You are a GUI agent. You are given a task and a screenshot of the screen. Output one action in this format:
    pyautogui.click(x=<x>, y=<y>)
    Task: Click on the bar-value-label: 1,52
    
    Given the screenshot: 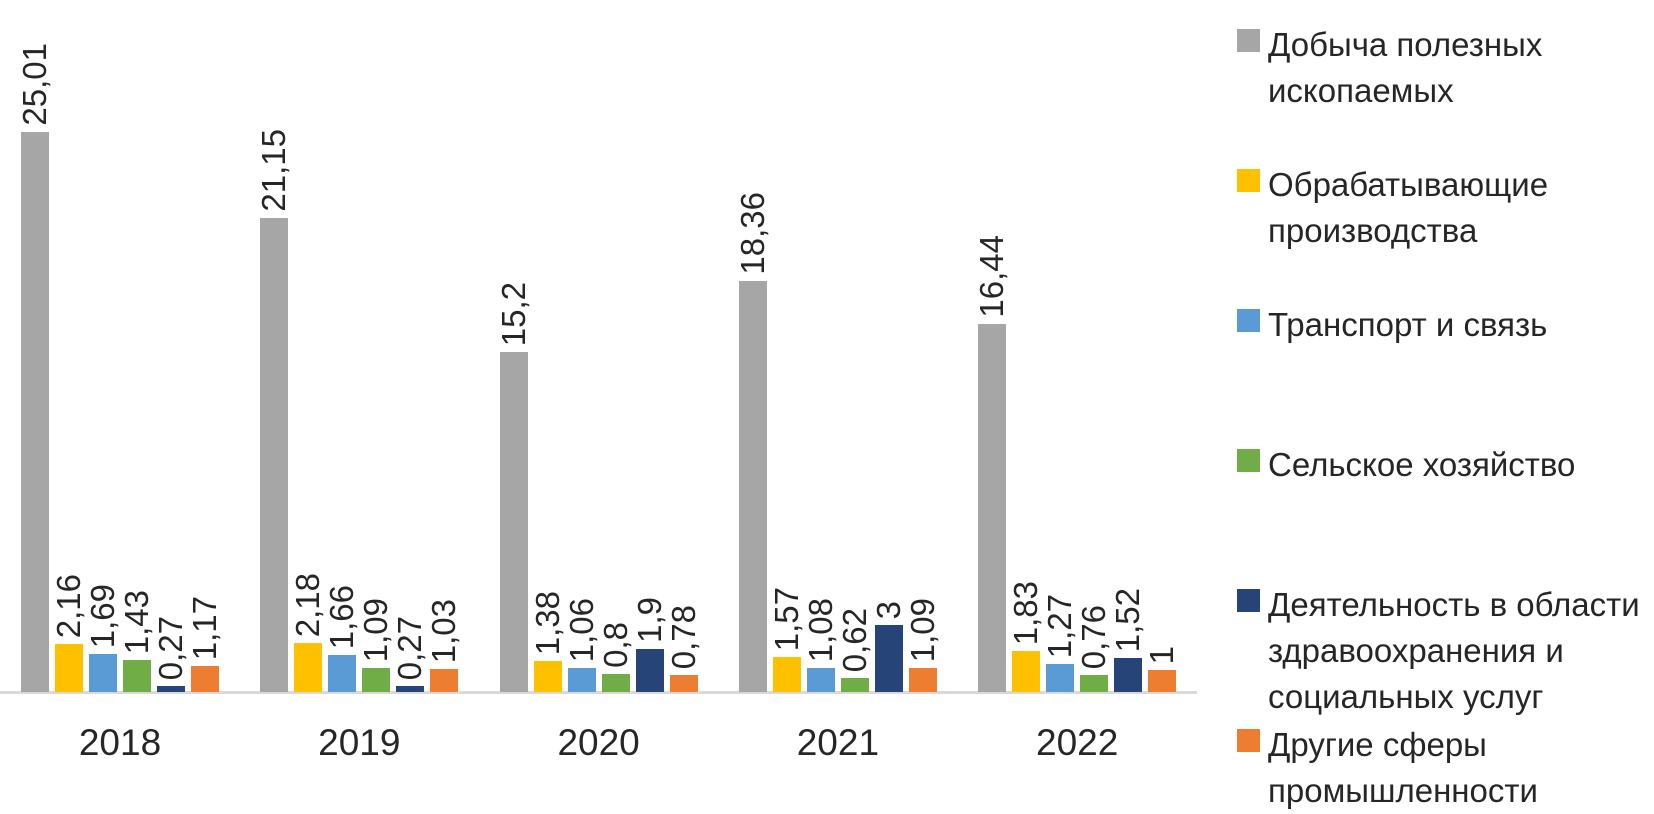 What is the action you would take?
    pyautogui.click(x=1128, y=619)
    